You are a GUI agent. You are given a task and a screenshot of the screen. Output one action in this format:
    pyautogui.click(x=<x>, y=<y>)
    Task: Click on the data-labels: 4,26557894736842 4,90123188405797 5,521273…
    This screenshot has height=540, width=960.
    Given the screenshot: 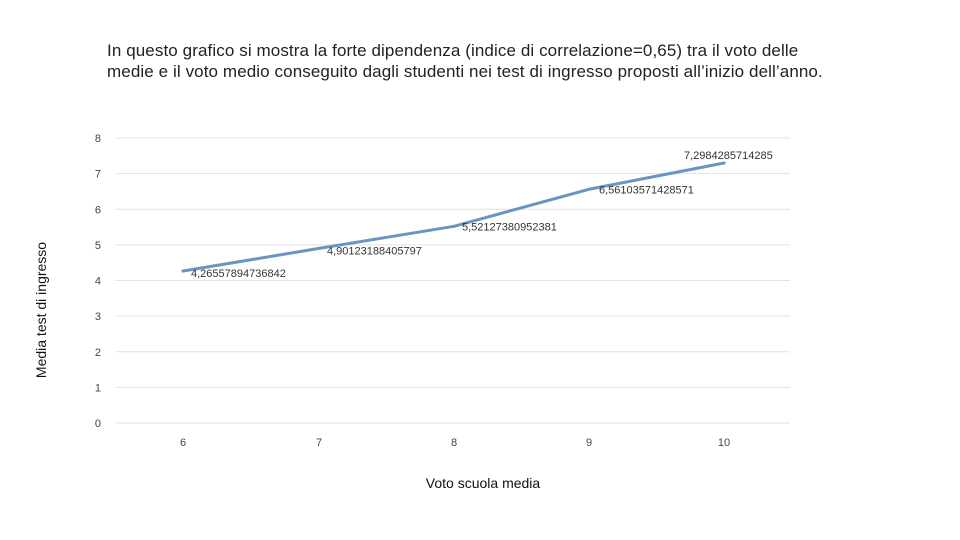 What is the action you would take?
    pyautogui.click(x=482, y=215)
    